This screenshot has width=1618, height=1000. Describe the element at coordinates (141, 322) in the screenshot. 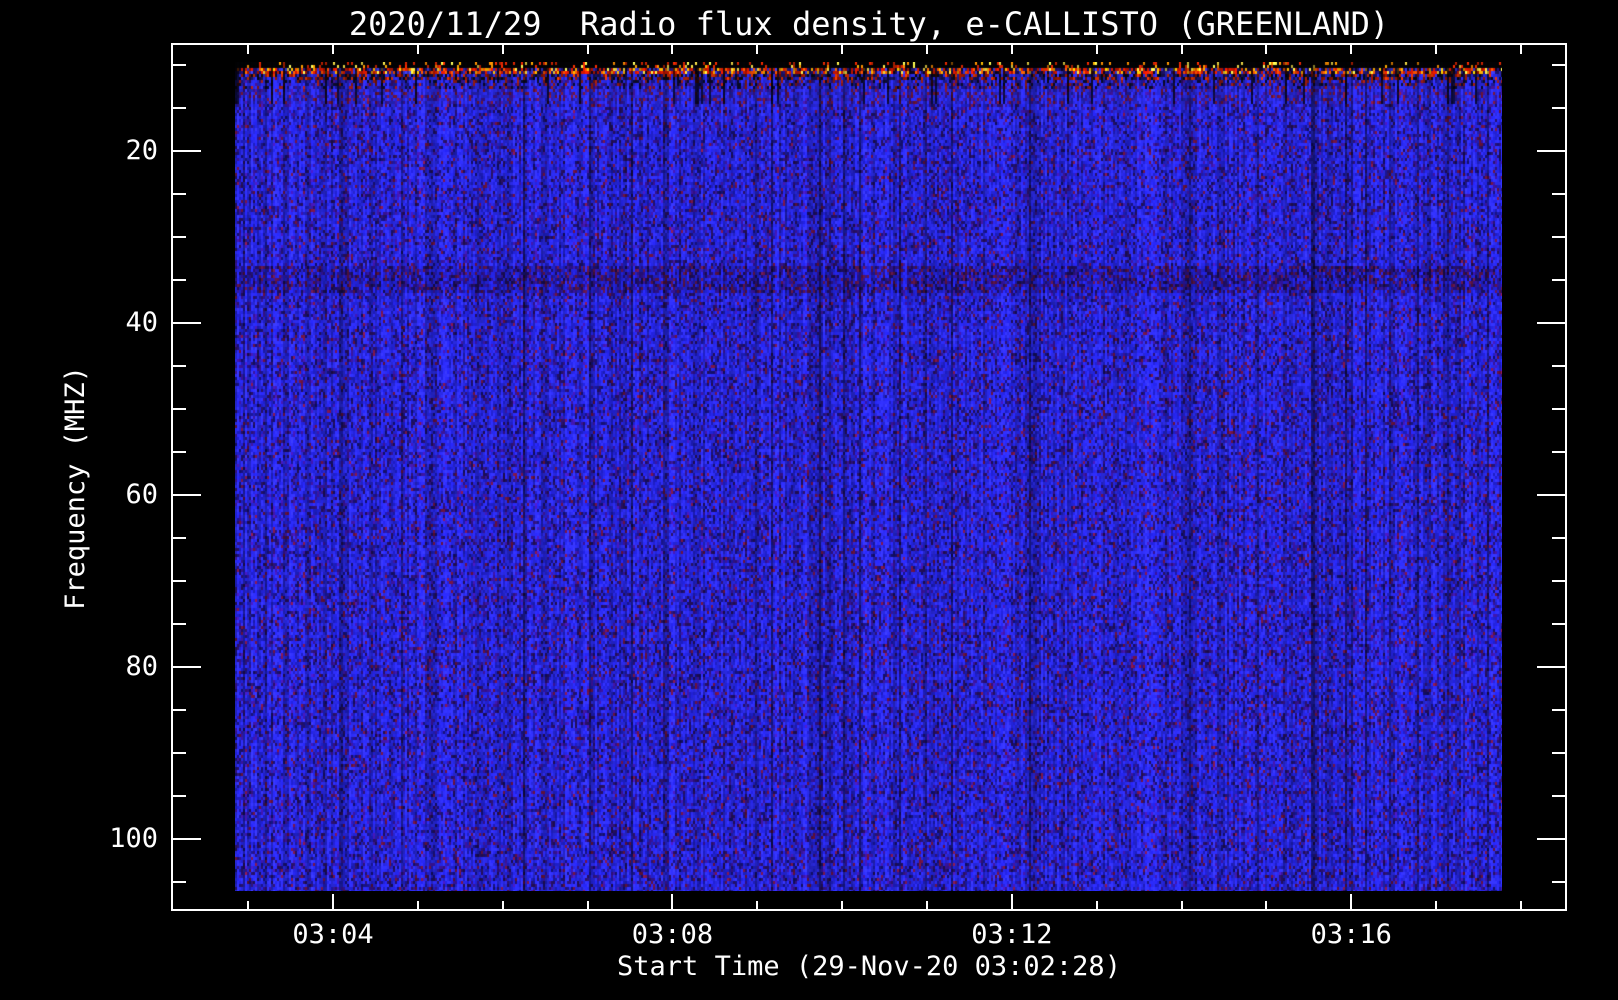

I see `y-tick-label: 40` at that location.